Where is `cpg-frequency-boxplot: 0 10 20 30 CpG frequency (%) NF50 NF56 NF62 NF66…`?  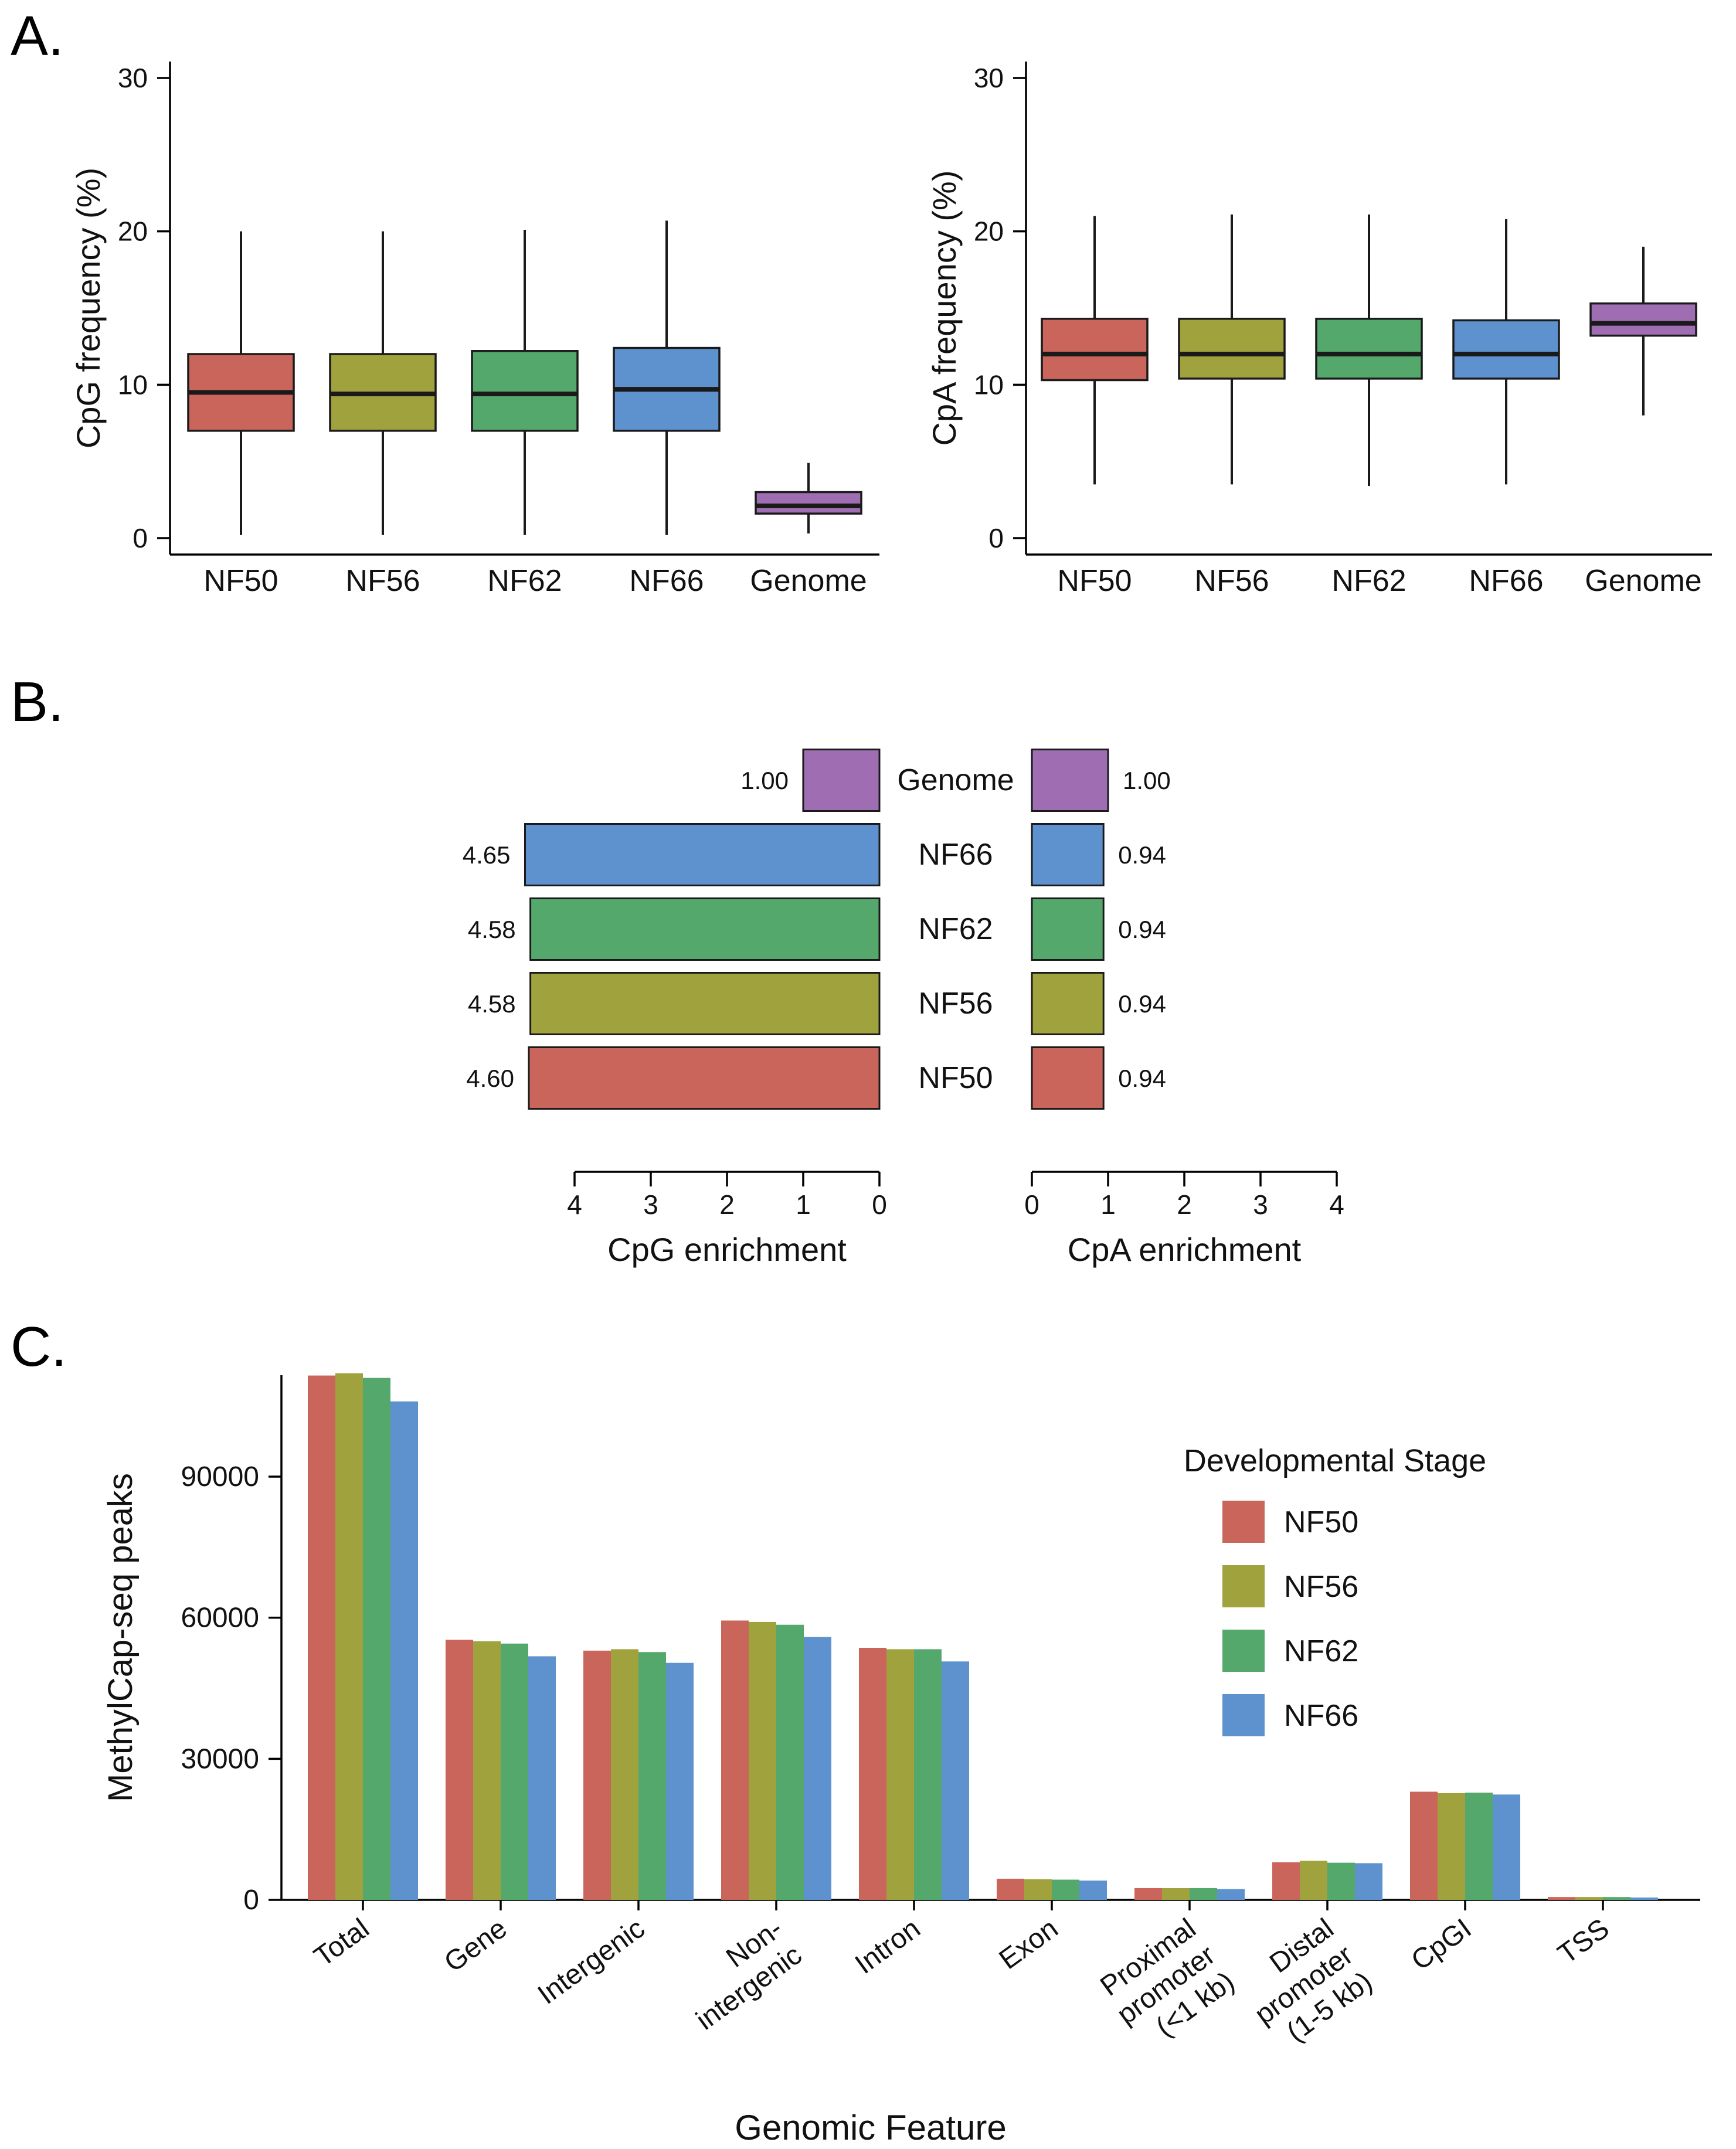 cpg-frequency-boxplot: 0 10 20 30 CpG frequency (%) NF50 NF56 NF62 NF66… is located at coordinates (474, 330).